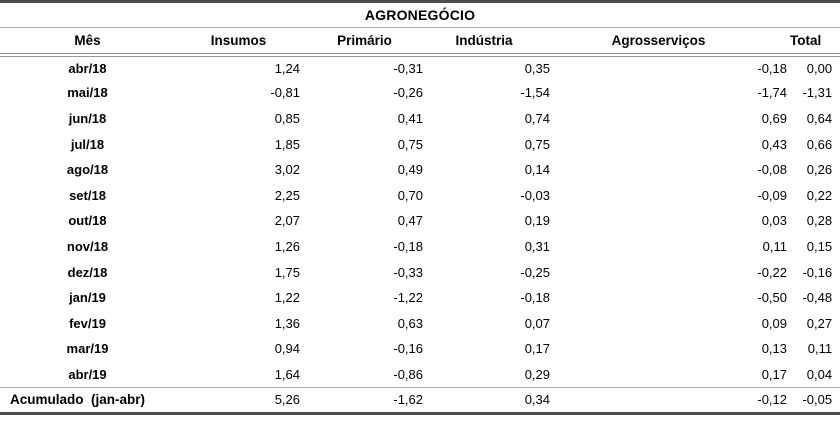  What do you see at coordinates (490, 400) in the screenshot?
I see `accumulated-industria-value: 0,34` at bounding box center [490, 400].